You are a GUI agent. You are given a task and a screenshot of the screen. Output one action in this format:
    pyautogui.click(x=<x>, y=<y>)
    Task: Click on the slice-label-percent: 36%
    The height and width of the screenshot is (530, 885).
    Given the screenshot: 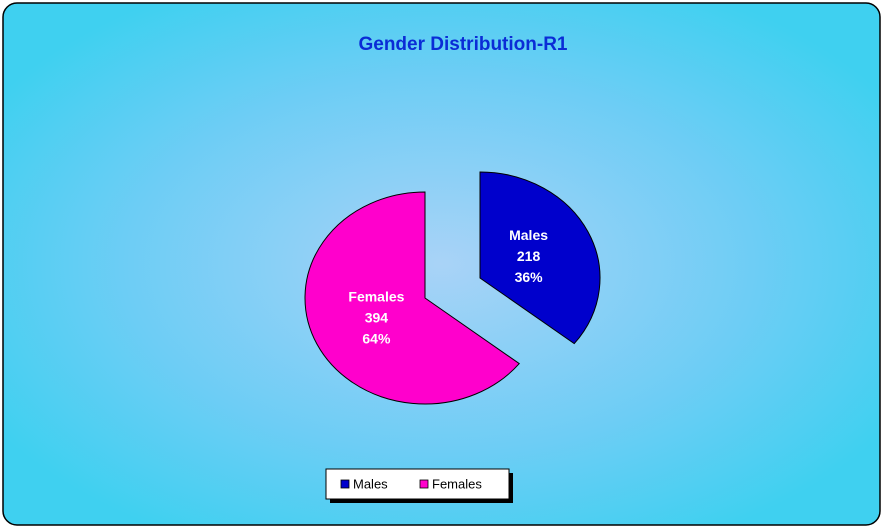 What is the action you would take?
    pyautogui.click(x=529, y=277)
    